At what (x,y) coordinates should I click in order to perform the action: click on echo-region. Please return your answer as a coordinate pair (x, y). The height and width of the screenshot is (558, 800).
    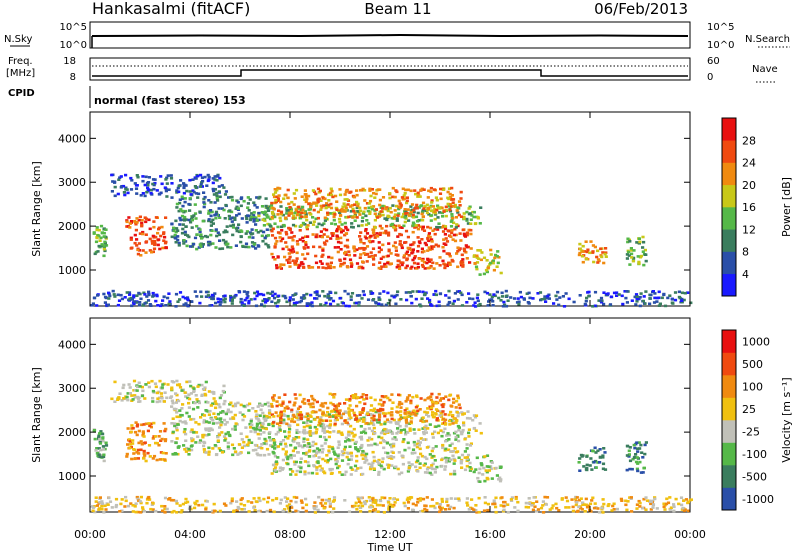
    Looking at the image, I should click on (371, 247).